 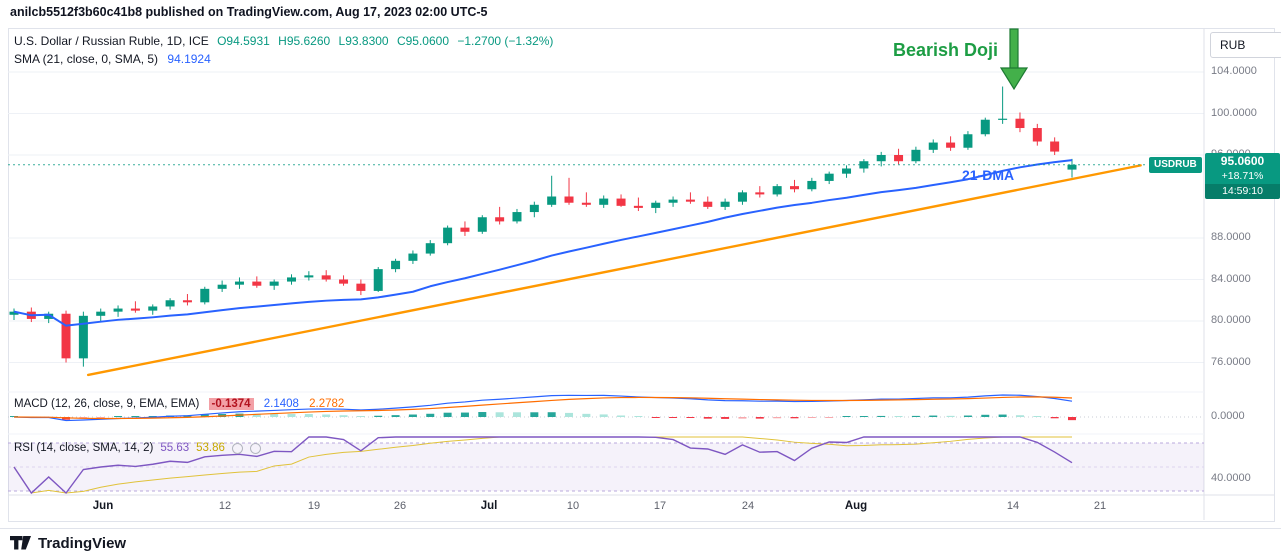 I want to click on ohlc-open: O94.5931, so click(x=243, y=41).